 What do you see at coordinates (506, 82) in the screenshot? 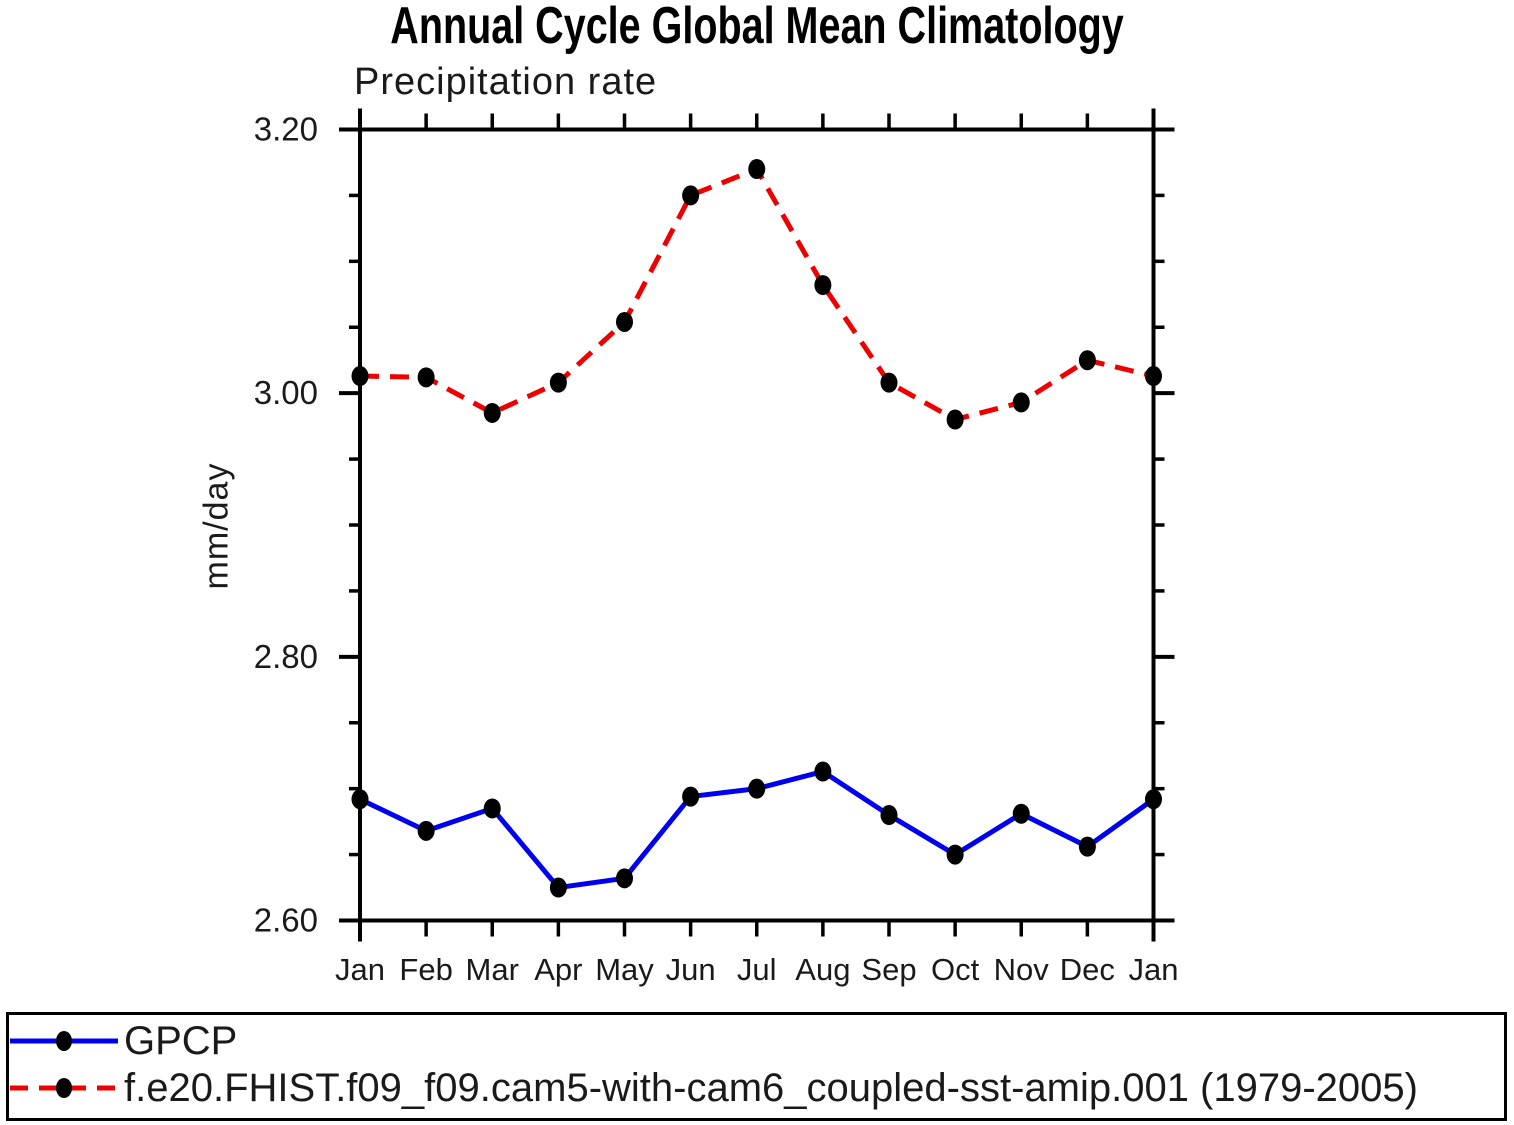
I see `axis-subtitle: Precipitation rate` at bounding box center [506, 82].